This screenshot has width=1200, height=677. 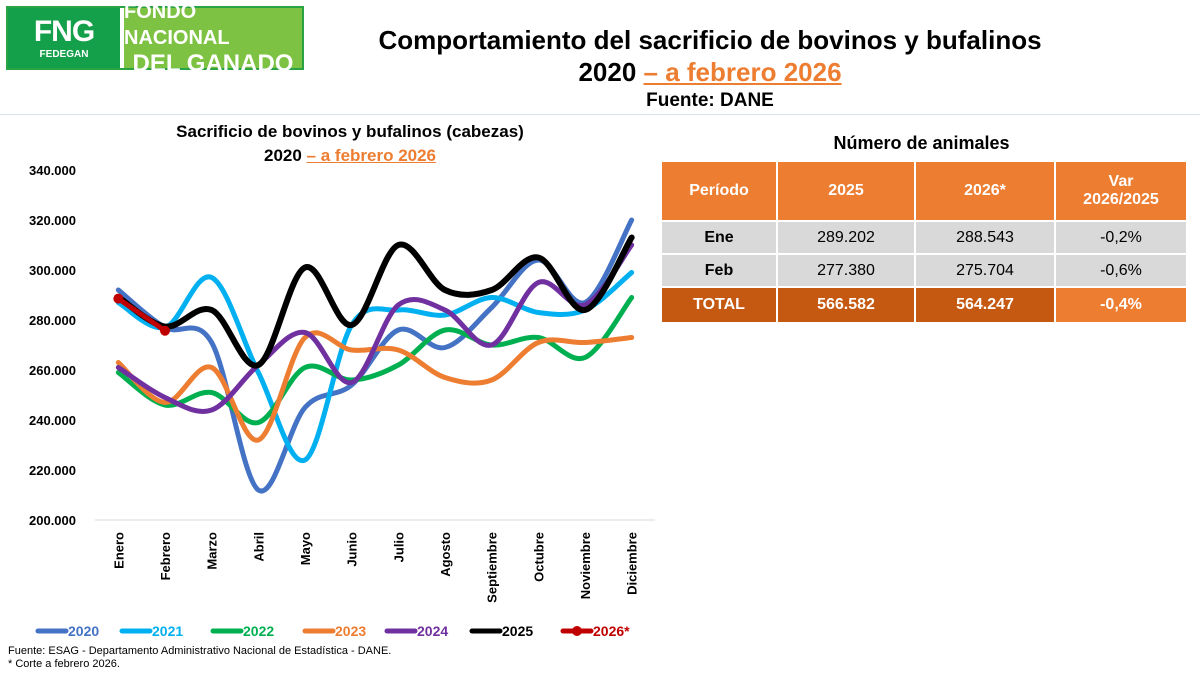 What do you see at coordinates (352, 549) in the screenshot?
I see `x-tick-label: Junio` at bounding box center [352, 549].